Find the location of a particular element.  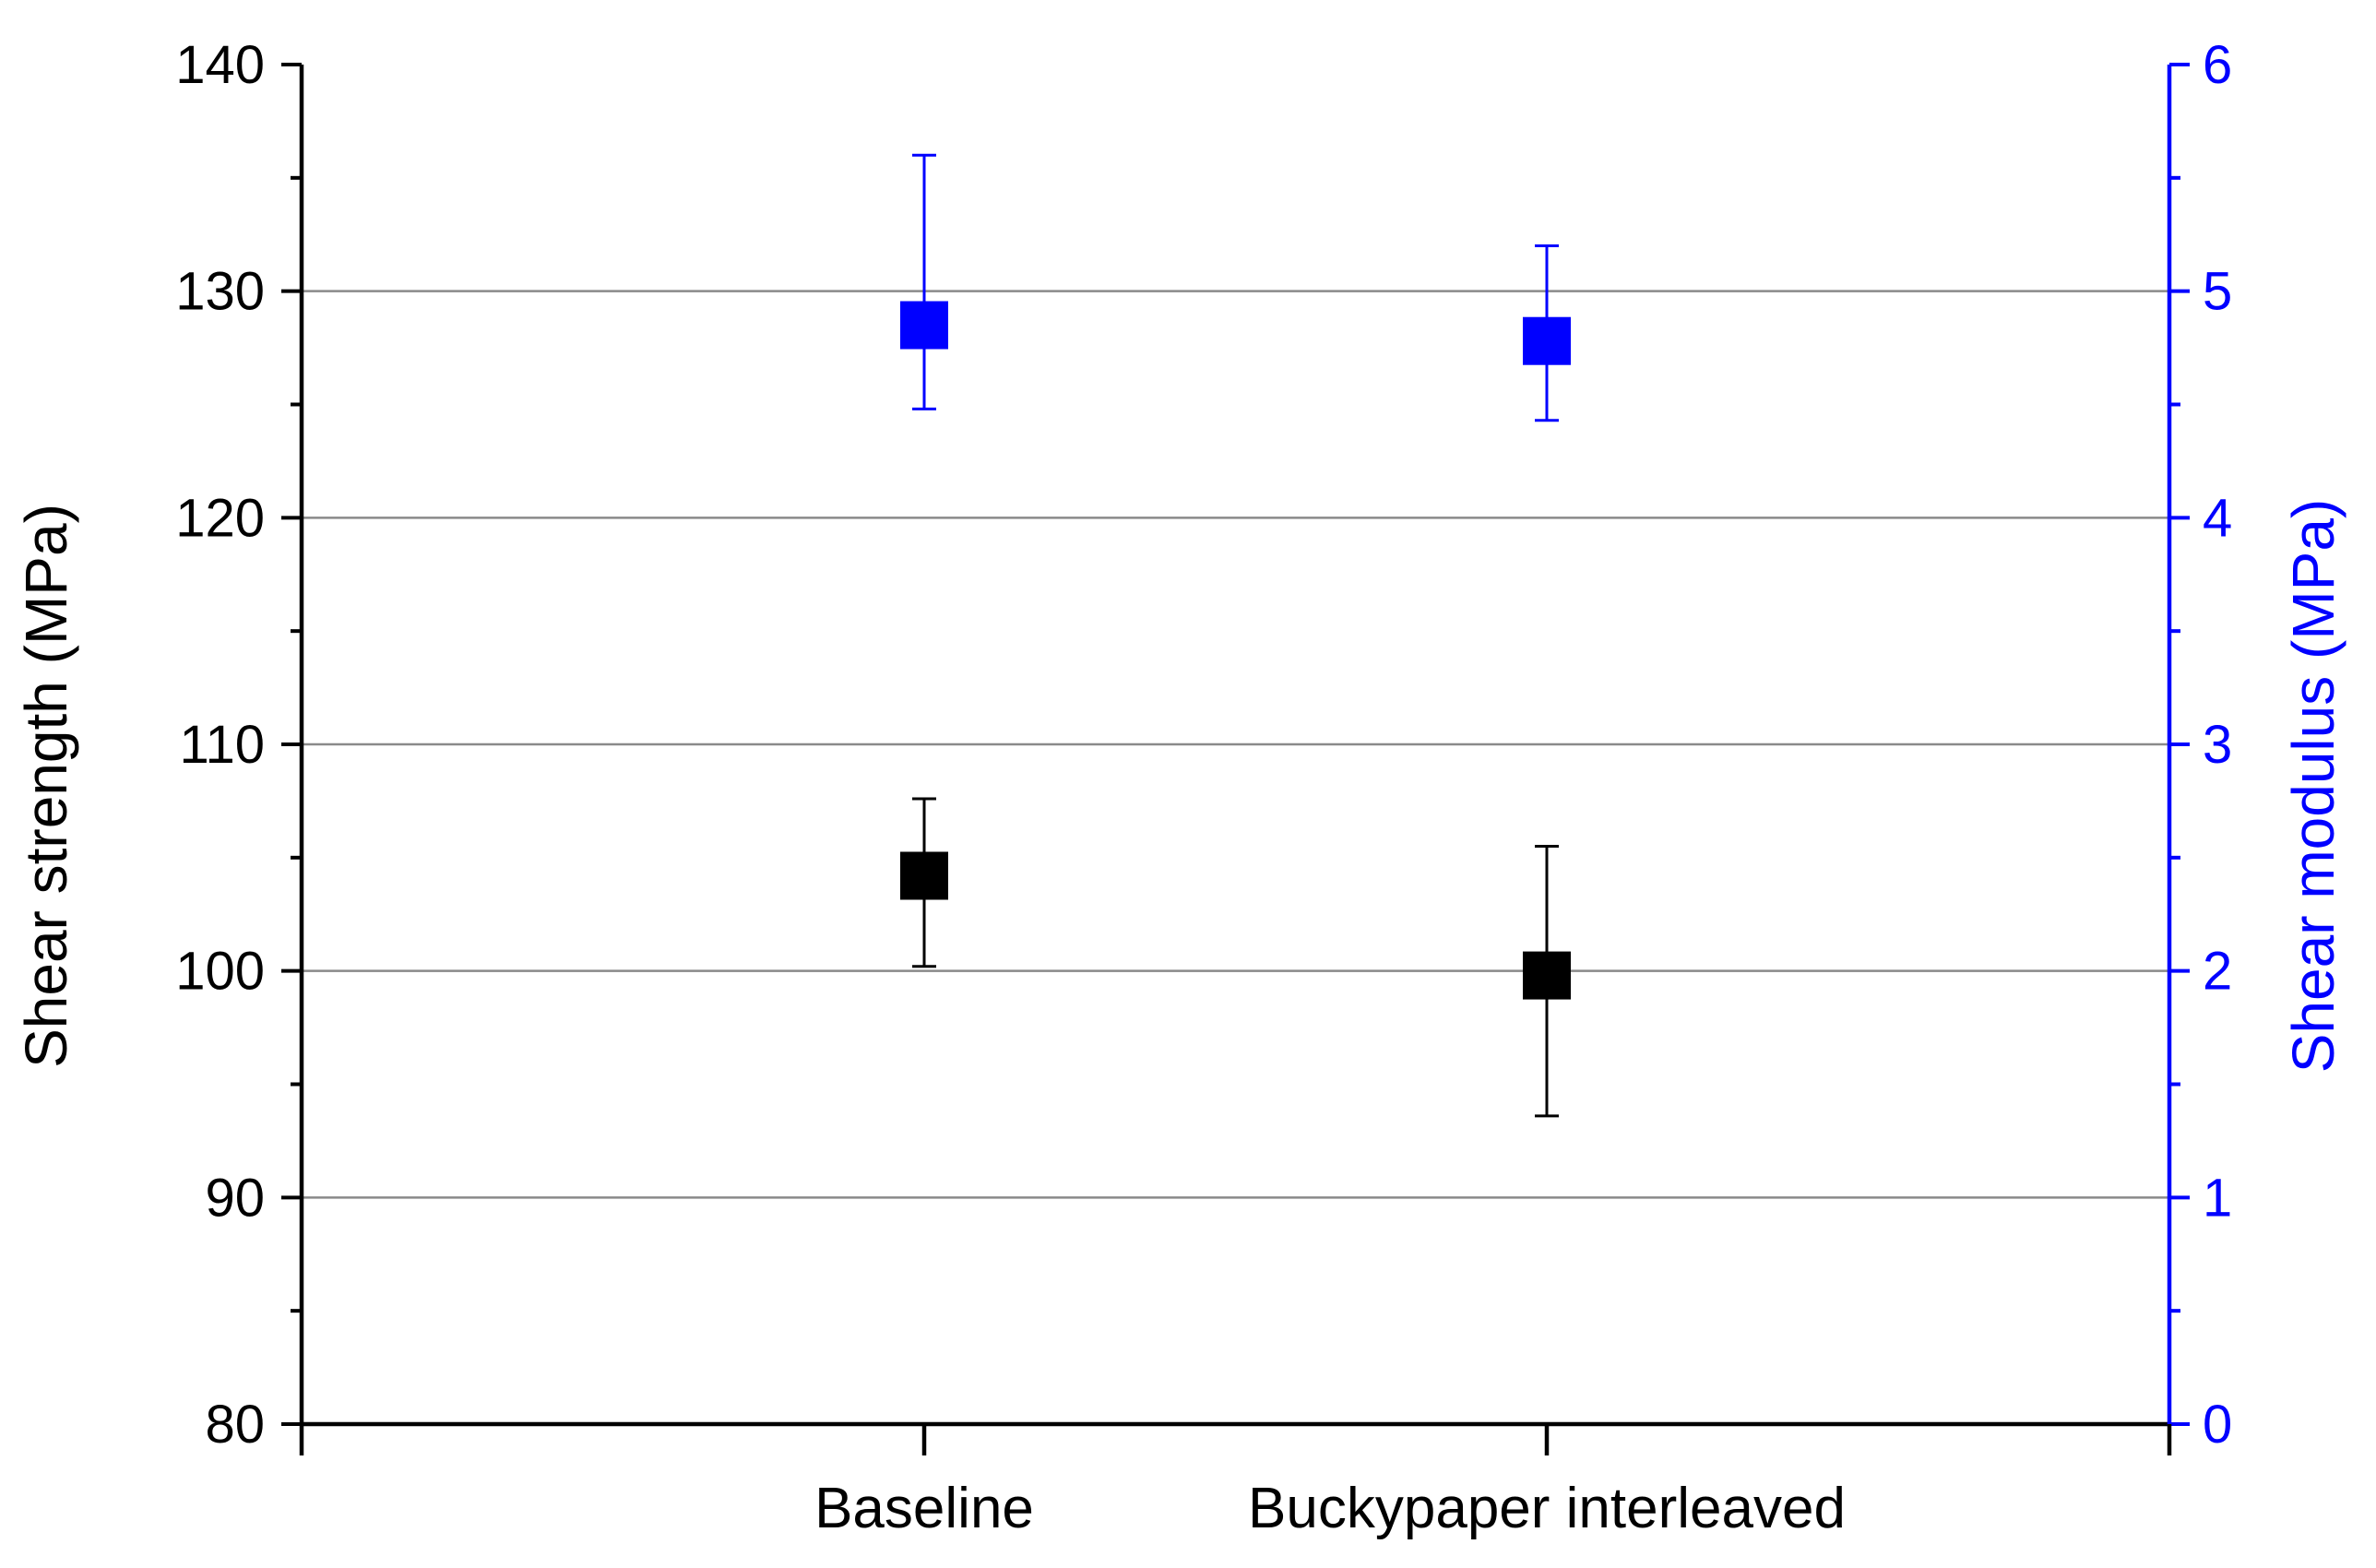

left-tick-label: 80 is located at coordinates (235, 1425).